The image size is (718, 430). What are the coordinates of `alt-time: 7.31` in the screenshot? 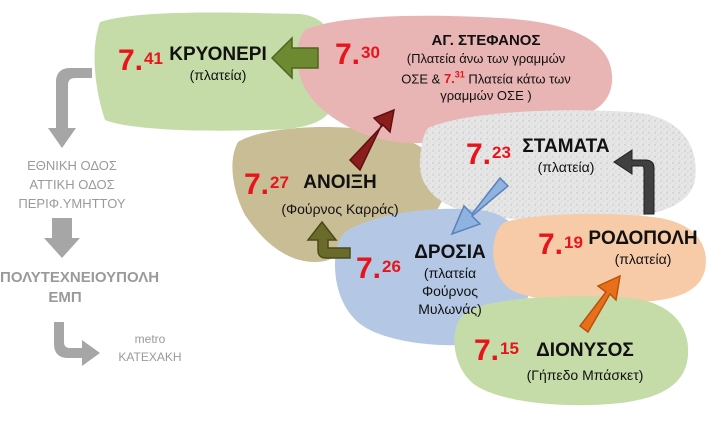 It's located at (454, 78).